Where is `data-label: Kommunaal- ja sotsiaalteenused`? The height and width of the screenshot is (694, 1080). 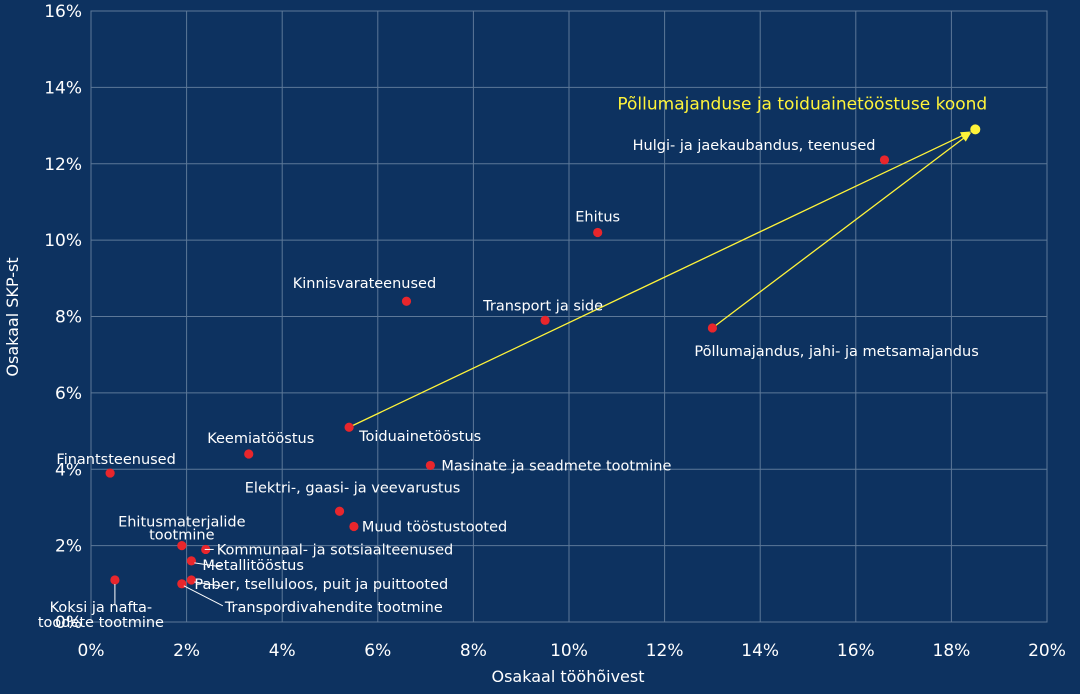 data-label: Kommunaal- ja sotsiaalteenused is located at coordinates (335, 550).